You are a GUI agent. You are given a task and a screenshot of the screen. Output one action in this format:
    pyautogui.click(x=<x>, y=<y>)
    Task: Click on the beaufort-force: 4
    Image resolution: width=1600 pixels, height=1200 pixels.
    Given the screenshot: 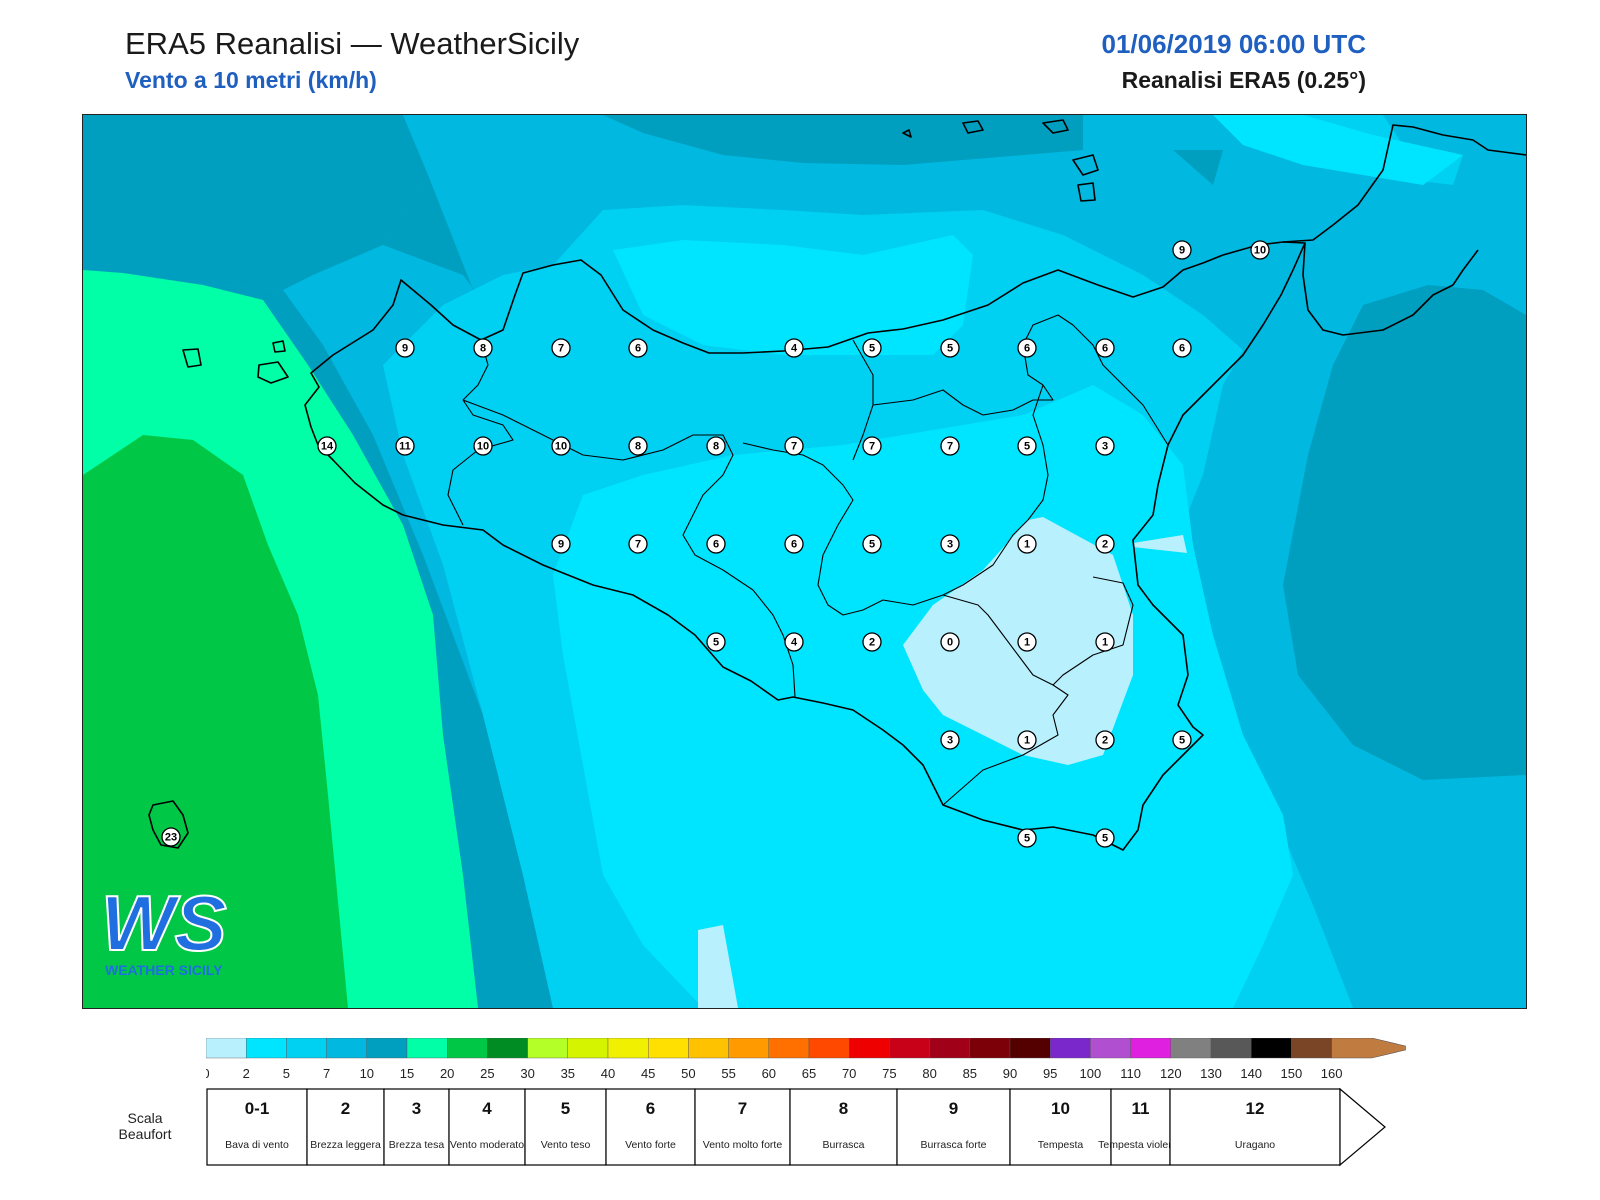 What is the action you would take?
    pyautogui.click(x=487, y=1108)
    